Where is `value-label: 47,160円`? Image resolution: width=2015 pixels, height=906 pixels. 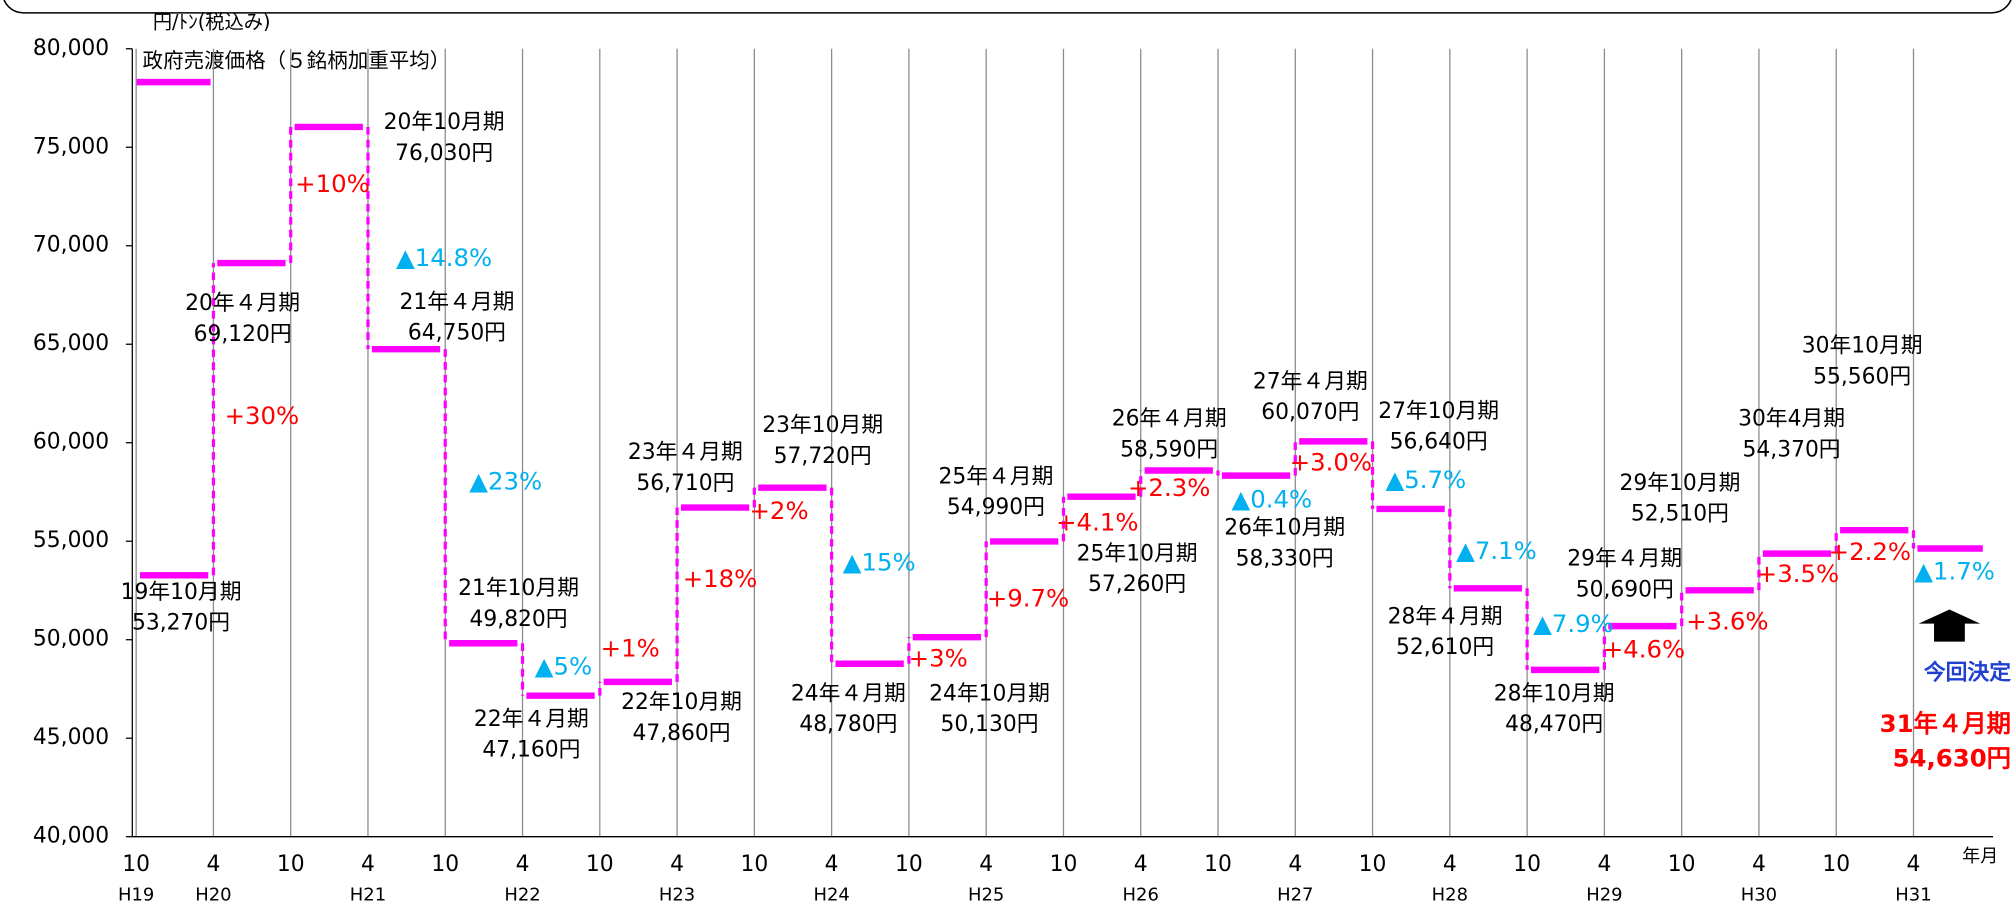 value-label: 47,160円 is located at coordinates (531, 750).